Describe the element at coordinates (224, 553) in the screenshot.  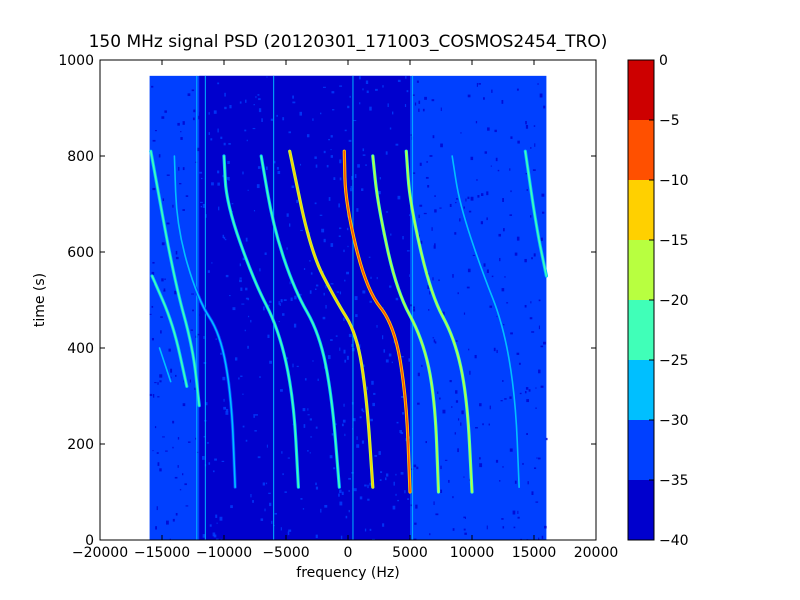
I see `x-tick-label: −10000` at that location.